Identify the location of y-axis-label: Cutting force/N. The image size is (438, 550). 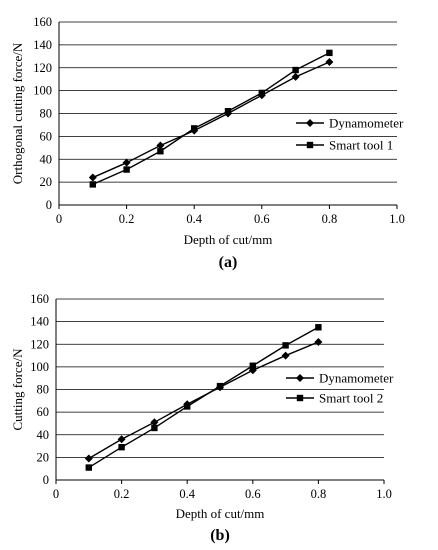
(17, 389).